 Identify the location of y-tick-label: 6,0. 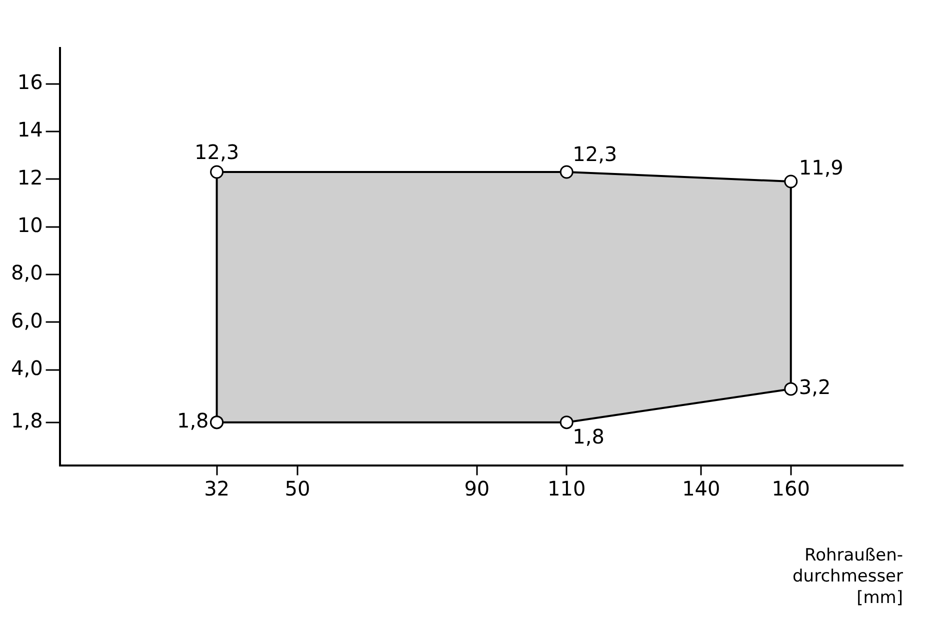
(26, 320).